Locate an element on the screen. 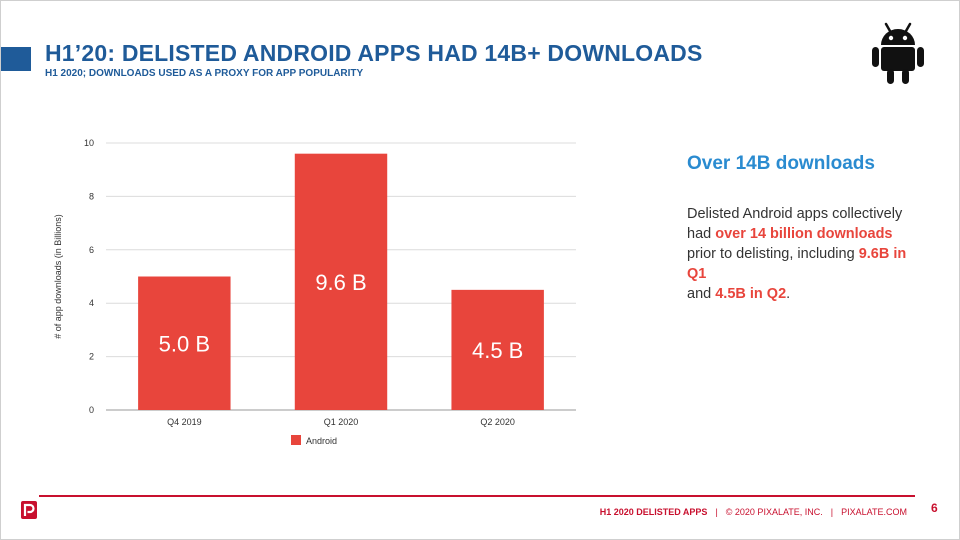 The height and width of the screenshot is (540, 960). callout-text-3: and is located at coordinates (701, 294).